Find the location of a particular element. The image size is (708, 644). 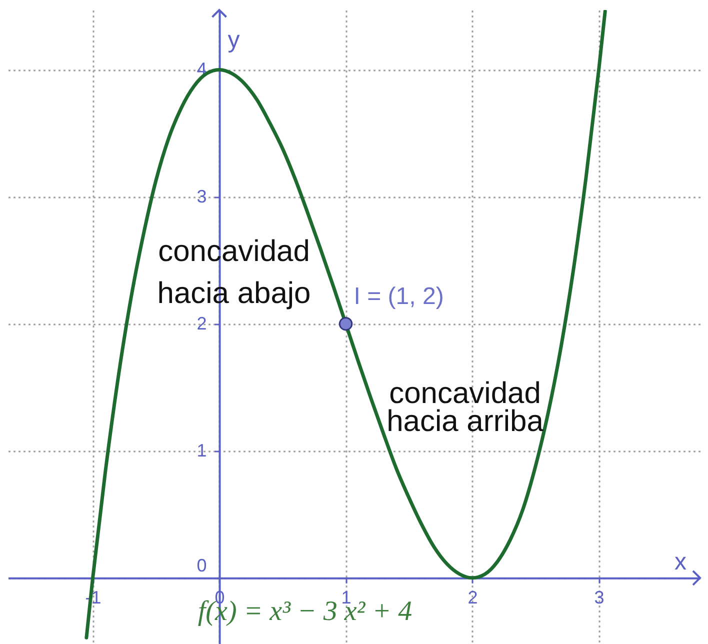

y-tick-label: 1 is located at coordinates (201, 450).